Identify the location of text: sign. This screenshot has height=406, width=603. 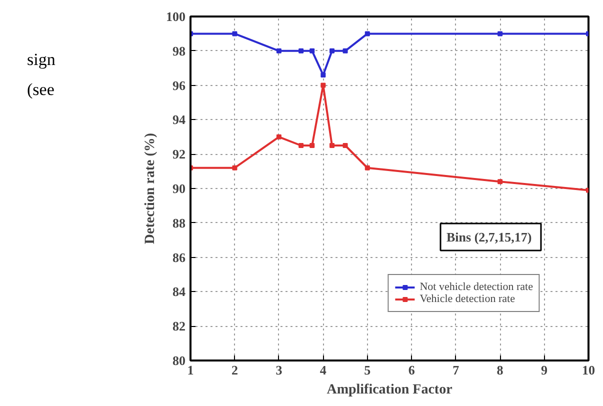
(41, 59).